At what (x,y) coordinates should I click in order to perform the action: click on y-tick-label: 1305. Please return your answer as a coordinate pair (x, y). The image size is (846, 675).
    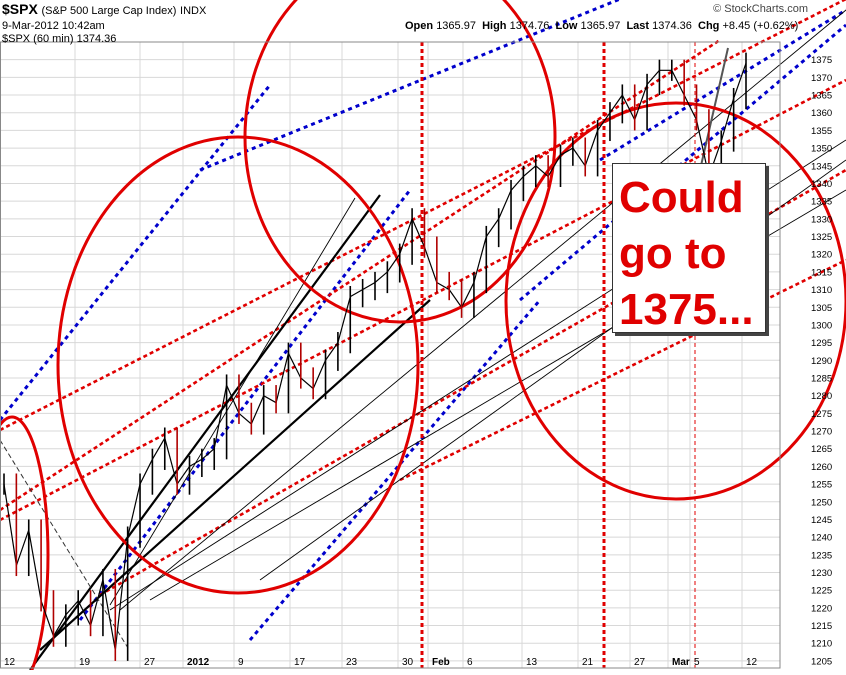
    Looking at the image, I should click on (821, 308).